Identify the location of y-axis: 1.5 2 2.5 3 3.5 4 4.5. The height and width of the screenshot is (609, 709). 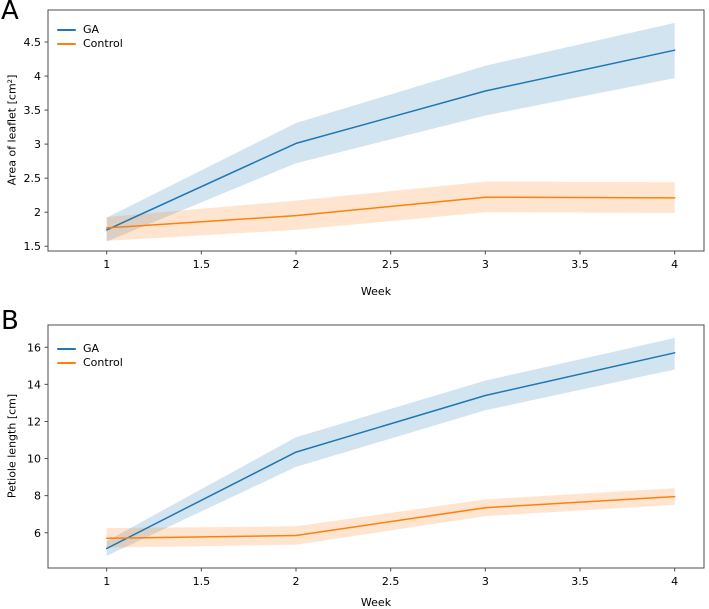
(36, 144).